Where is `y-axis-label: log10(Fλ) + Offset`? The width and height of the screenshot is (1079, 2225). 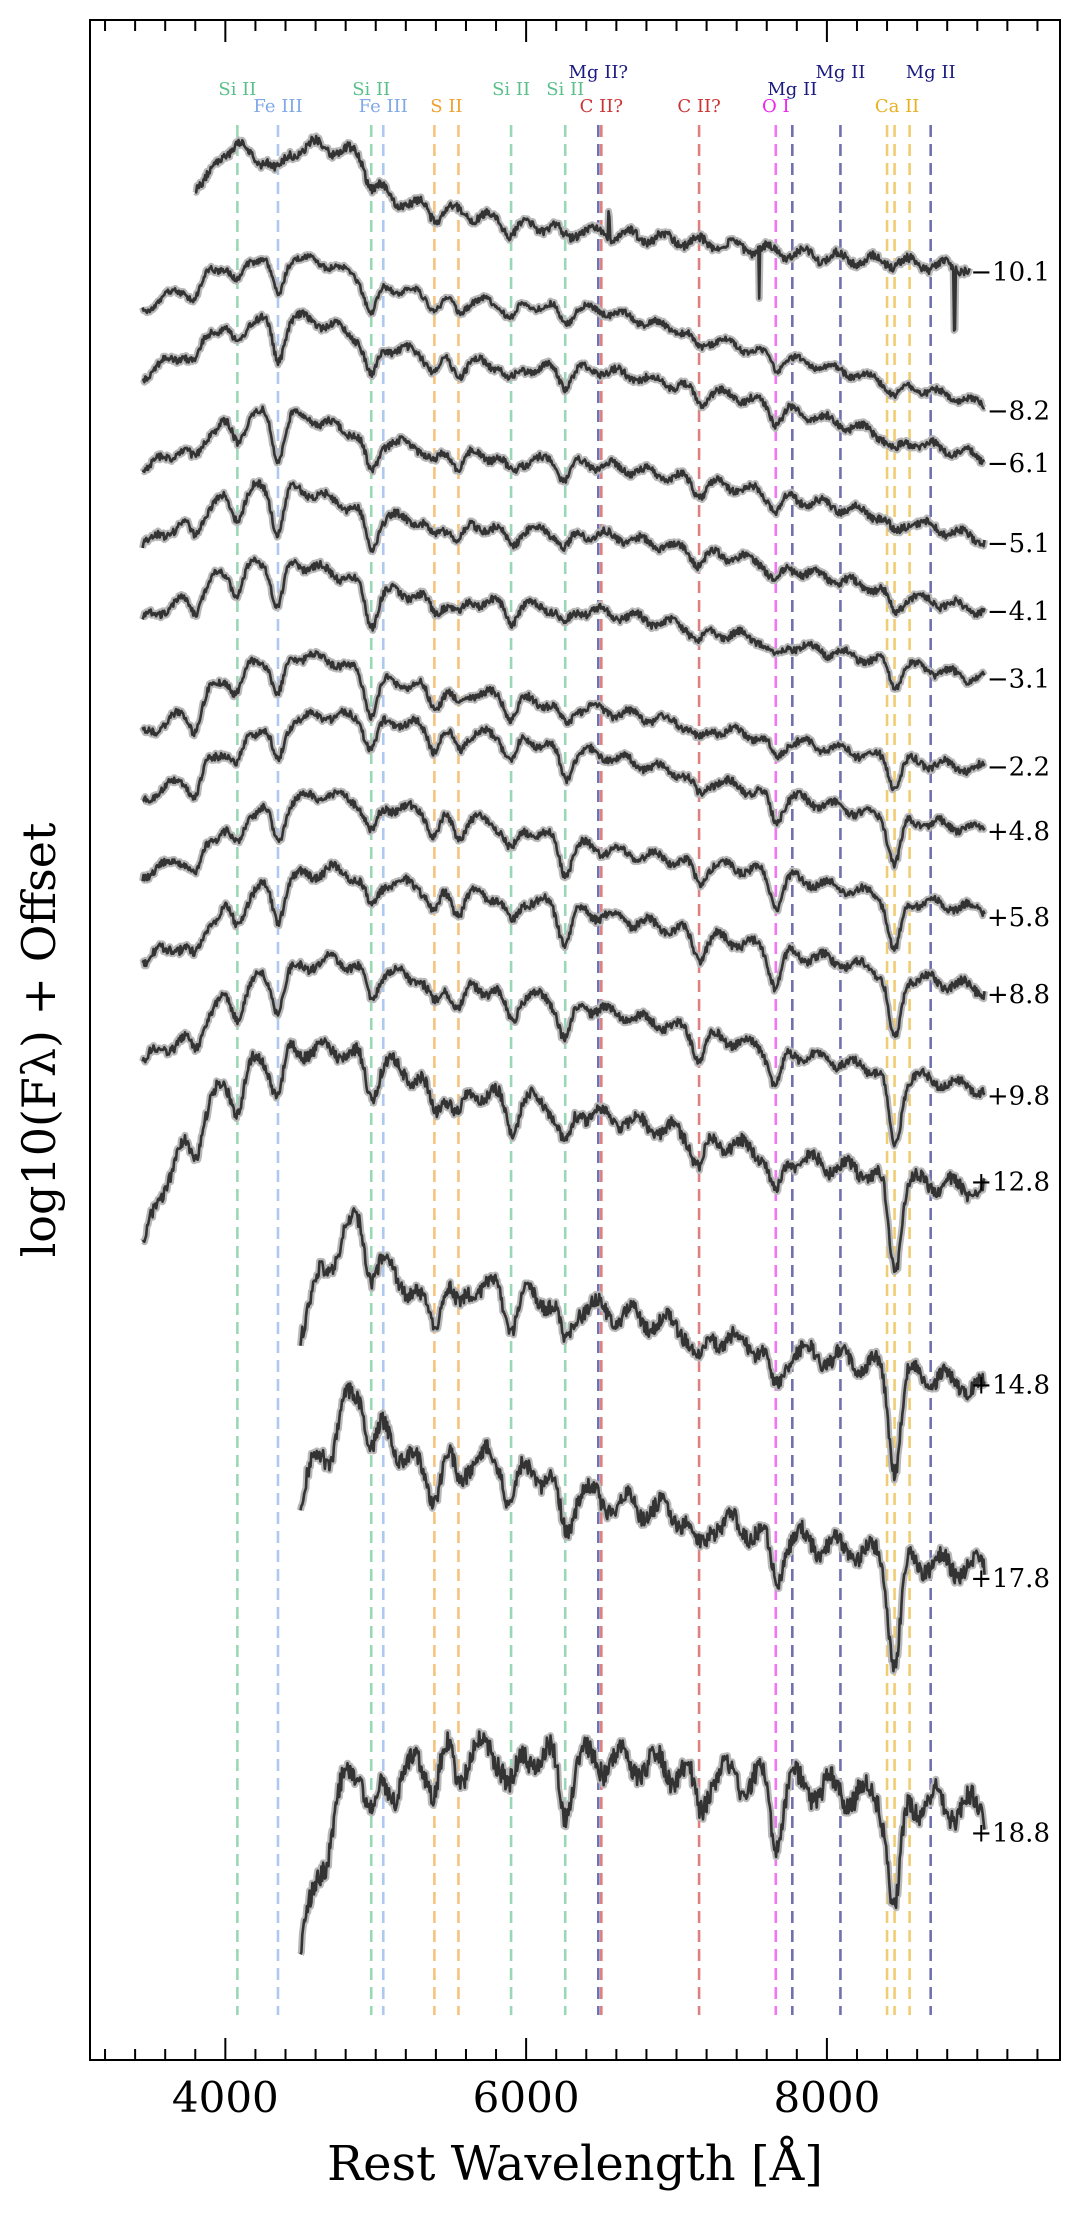 y-axis-label: log10(Fλ) + Offset is located at coordinates (39, 1039).